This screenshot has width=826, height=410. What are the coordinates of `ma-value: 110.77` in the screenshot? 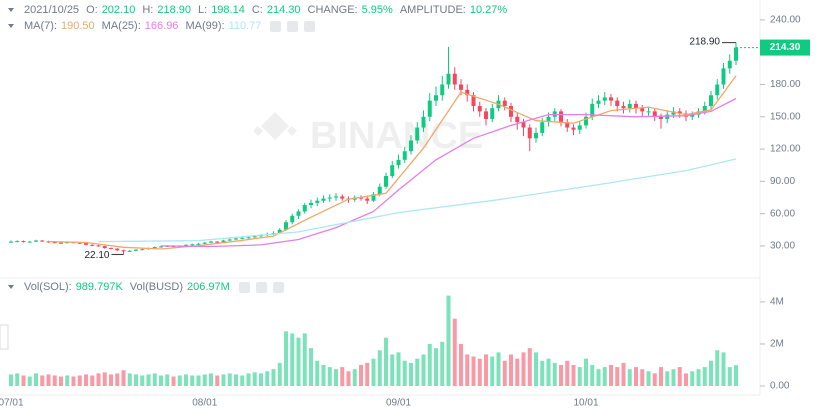 It's located at (245, 26).